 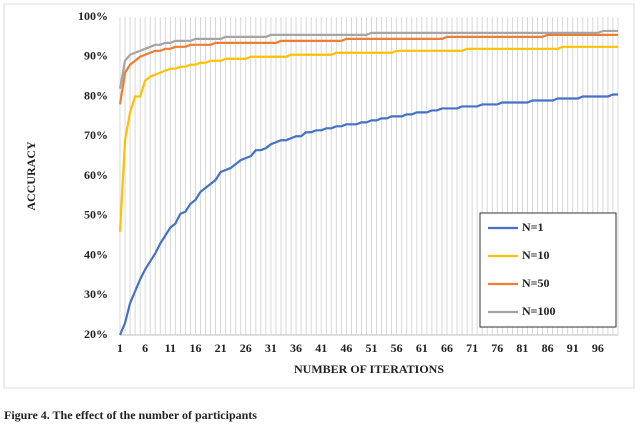 I want to click on x-tick-label: 61, so click(x=422, y=348).